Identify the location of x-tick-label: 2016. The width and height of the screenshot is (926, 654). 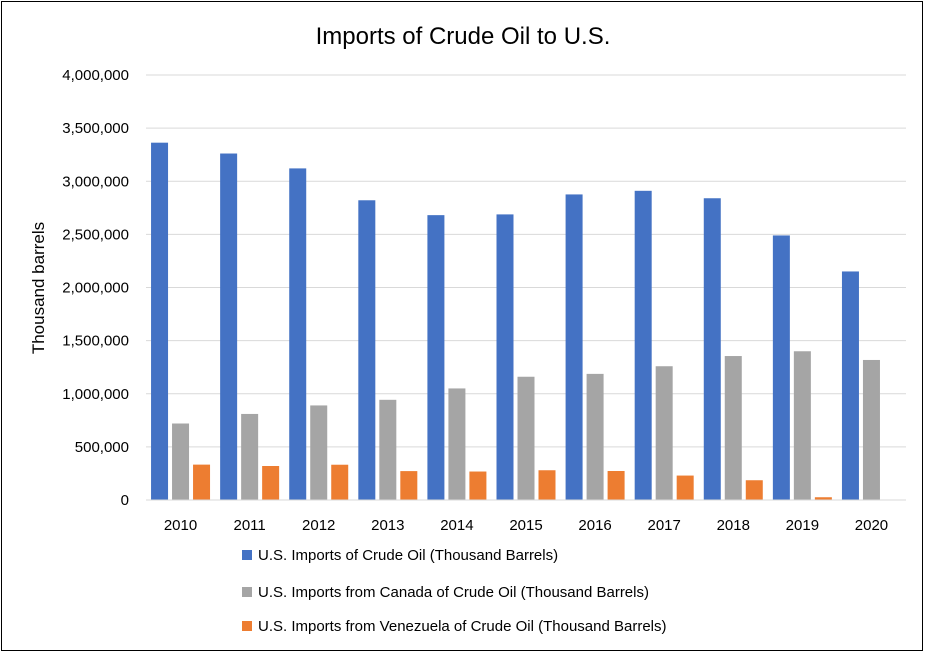
(594, 525).